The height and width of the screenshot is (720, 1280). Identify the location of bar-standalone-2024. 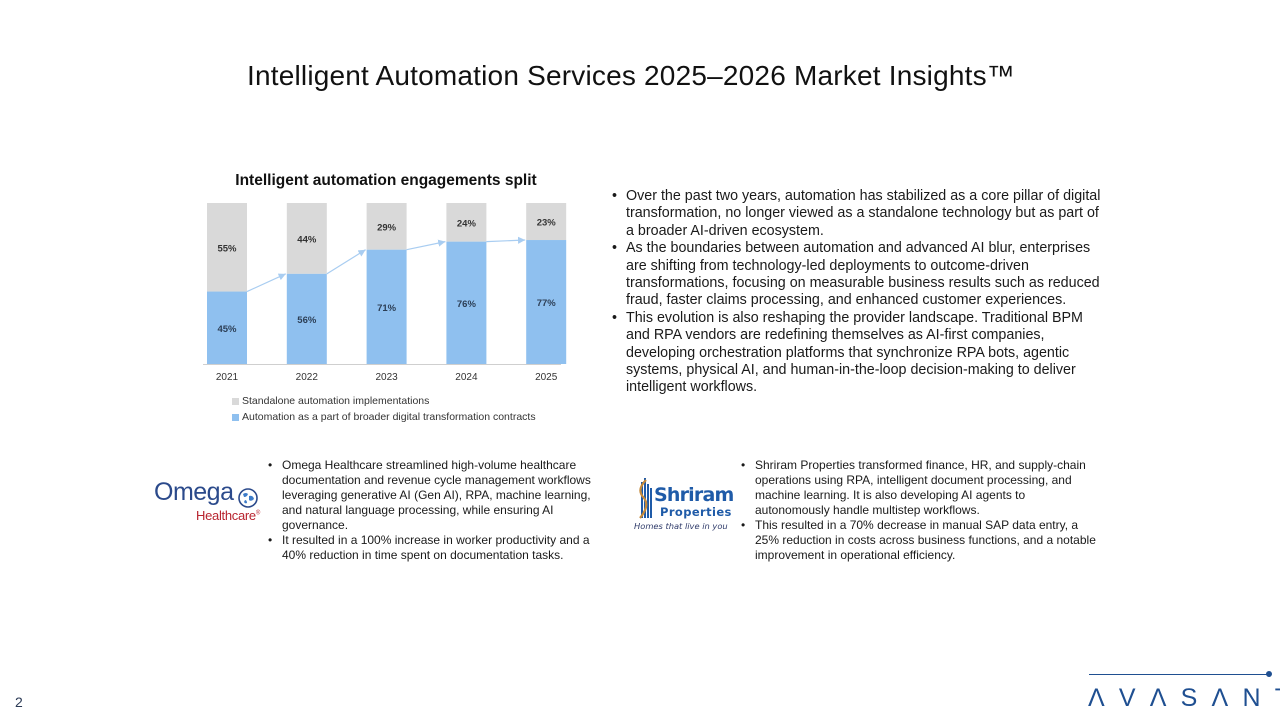
(466, 222).